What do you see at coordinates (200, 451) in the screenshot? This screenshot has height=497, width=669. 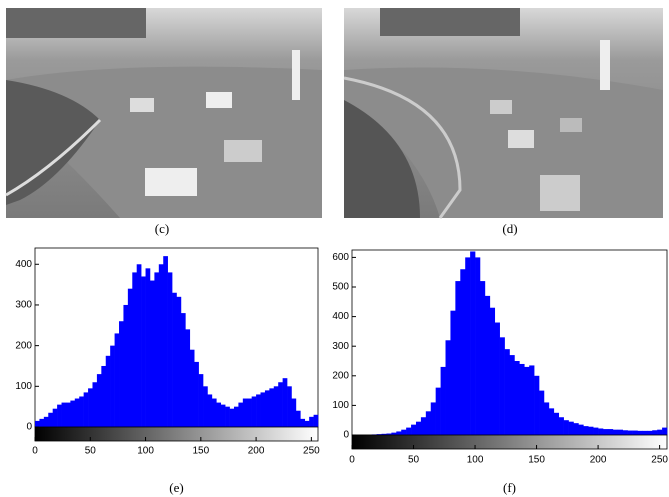 I see `x-tick-label: 150` at bounding box center [200, 451].